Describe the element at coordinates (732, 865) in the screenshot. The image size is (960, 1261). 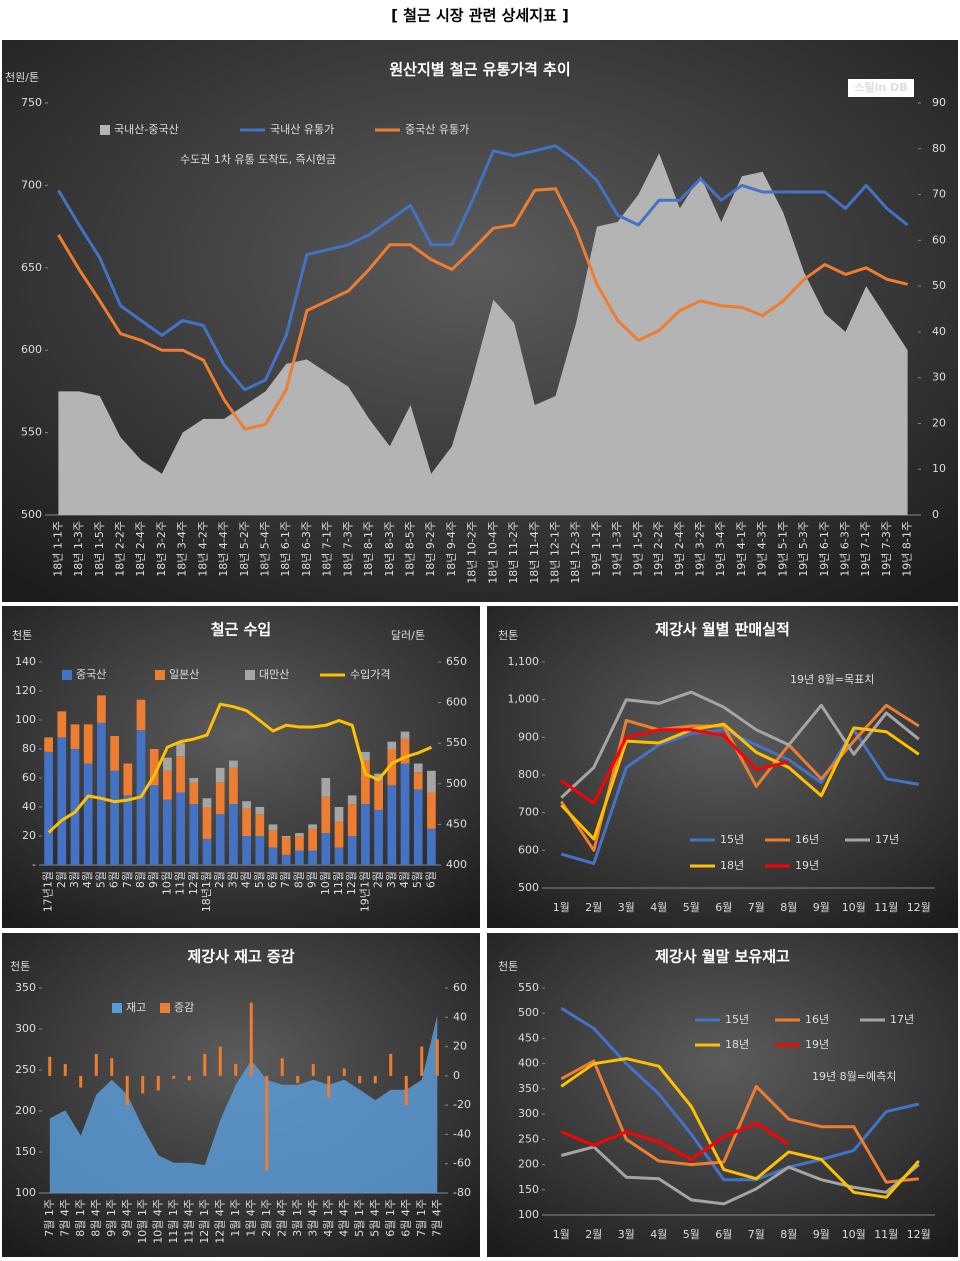
I see `legend-label: 18년` at that location.